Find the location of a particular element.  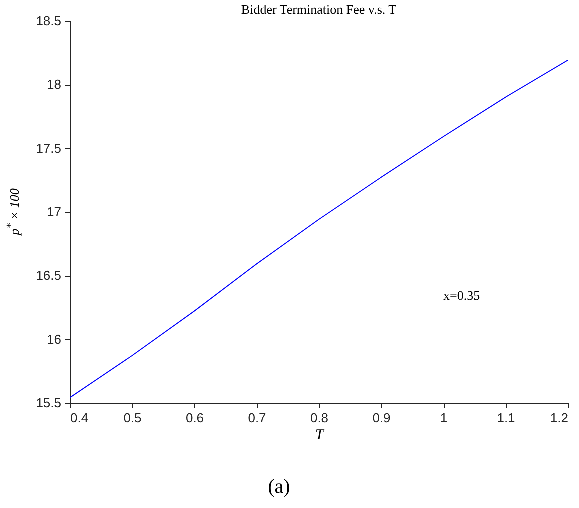

y-tick-label: 16 is located at coordinates (54, 339).